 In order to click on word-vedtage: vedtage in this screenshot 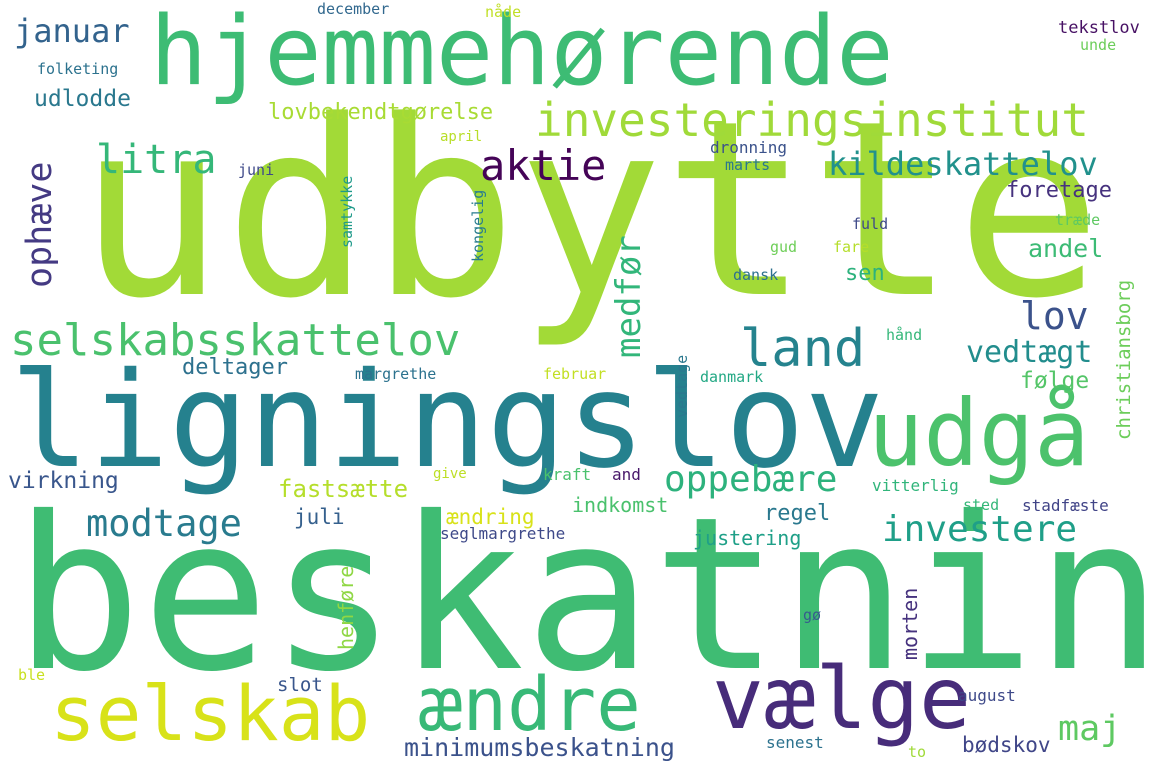, I will do `click(682, 386)`.